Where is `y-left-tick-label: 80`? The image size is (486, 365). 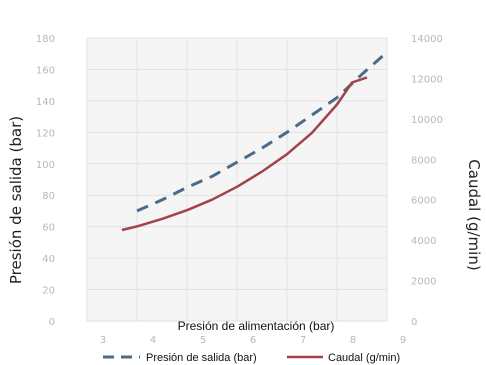
y-left-tick-label: 80 is located at coordinates (48, 196).